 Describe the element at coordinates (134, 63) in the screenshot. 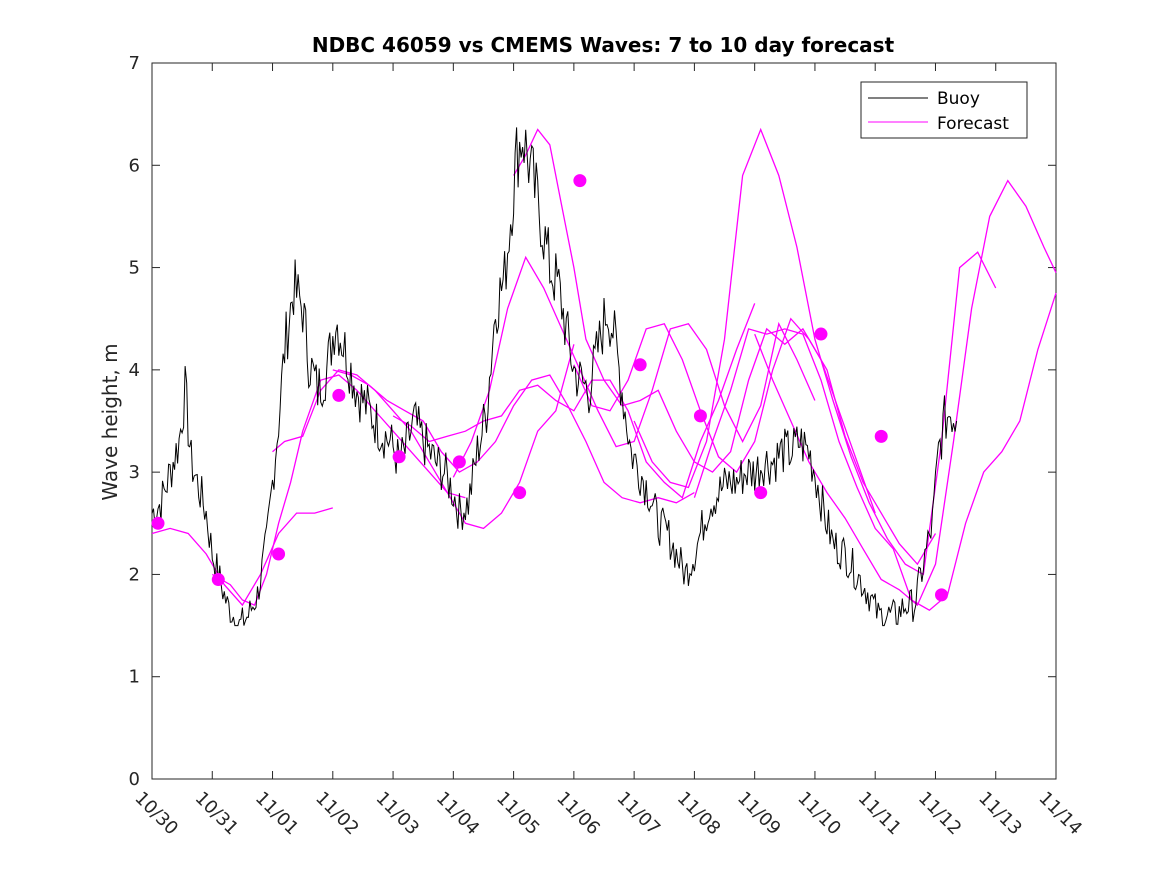

I see `y-tick-label: 7` at that location.